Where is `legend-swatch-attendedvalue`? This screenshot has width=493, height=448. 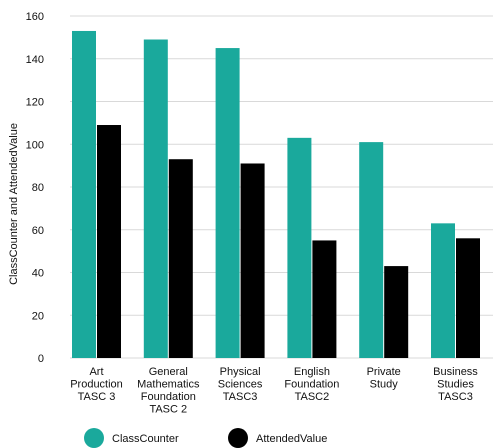
legend-swatch-attendedvalue is located at coordinates (238, 438).